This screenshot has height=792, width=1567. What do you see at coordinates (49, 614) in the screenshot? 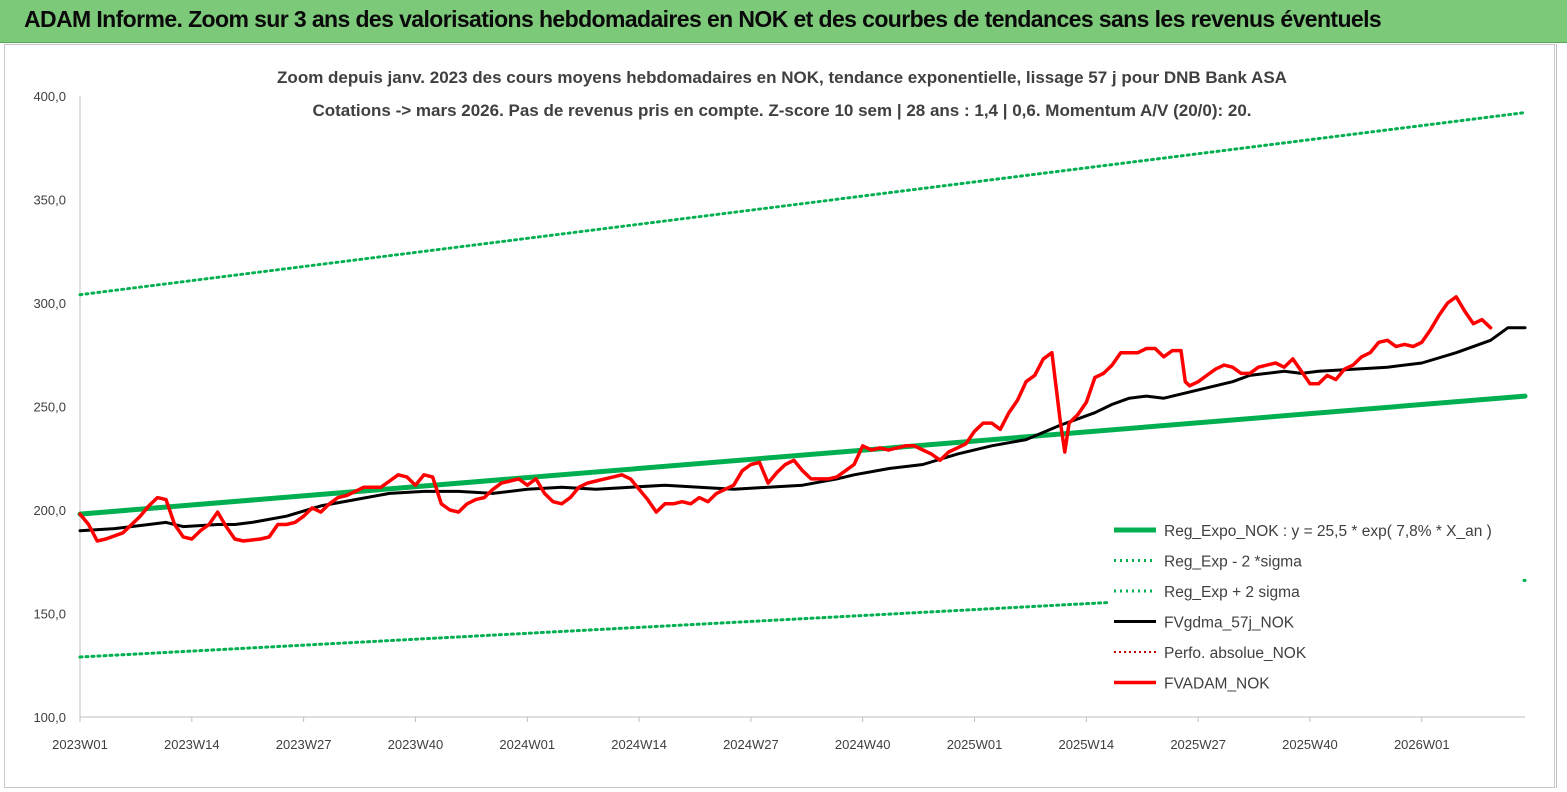
I see `y-tick-label: 150,0` at bounding box center [49, 614].